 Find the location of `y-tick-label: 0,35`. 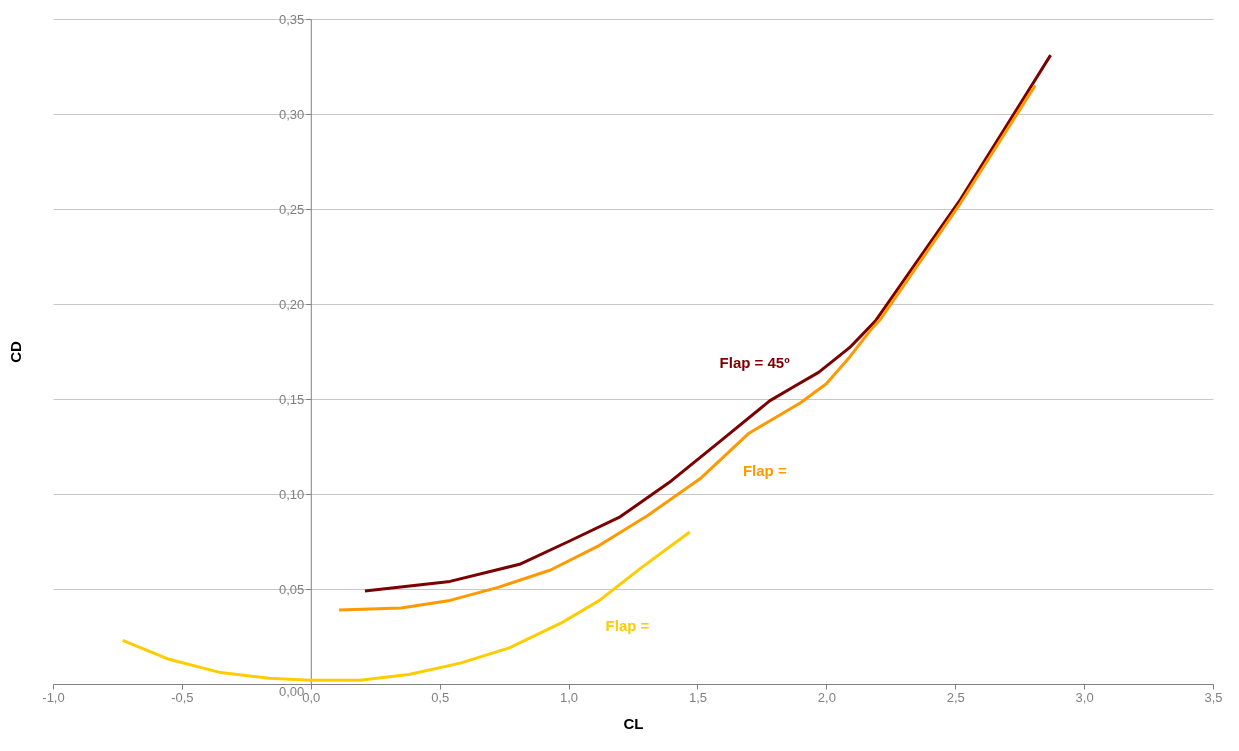

y-tick-label: 0,35 is located at coordinates (291, 19).